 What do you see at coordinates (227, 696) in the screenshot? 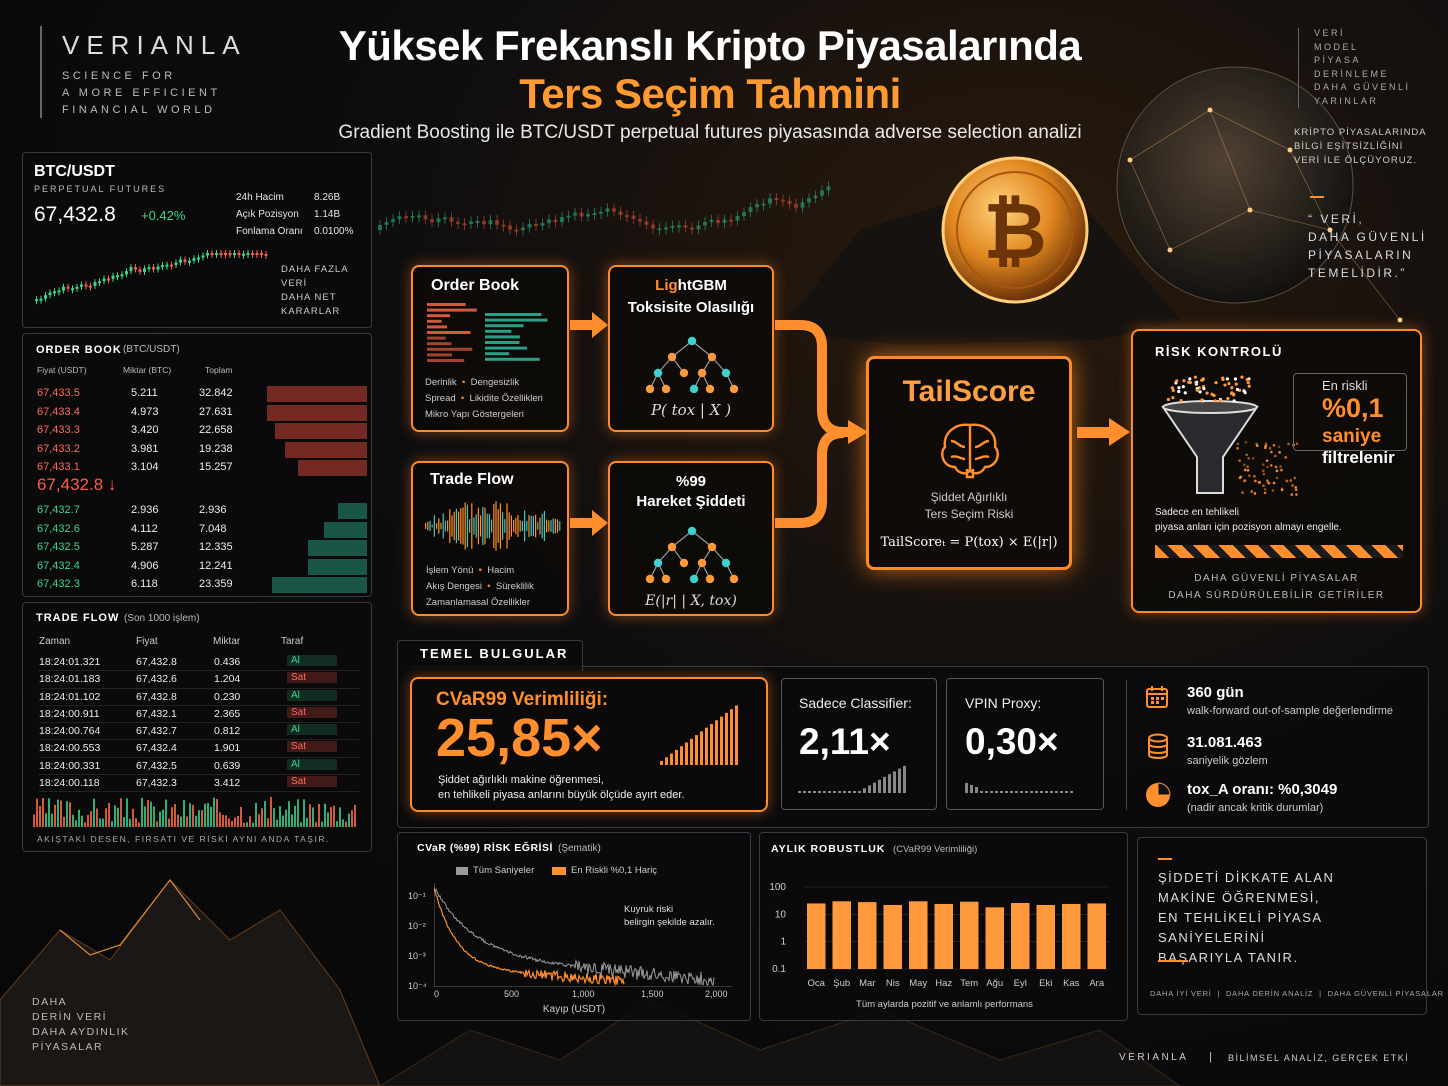
I see `trade-qty: 0.230` at bounding box center [227, 696].